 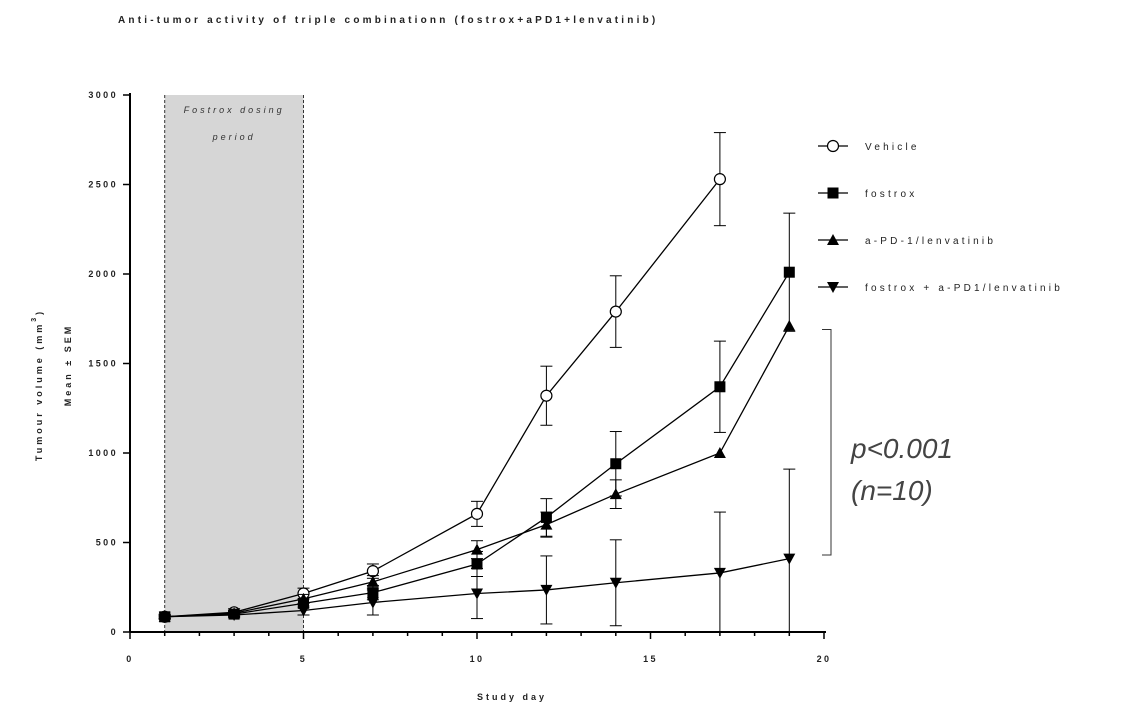 What do you see at coordinates (827, 442) in the screenshot?
I see `significance-bracket` at bounding box center [827, 442].